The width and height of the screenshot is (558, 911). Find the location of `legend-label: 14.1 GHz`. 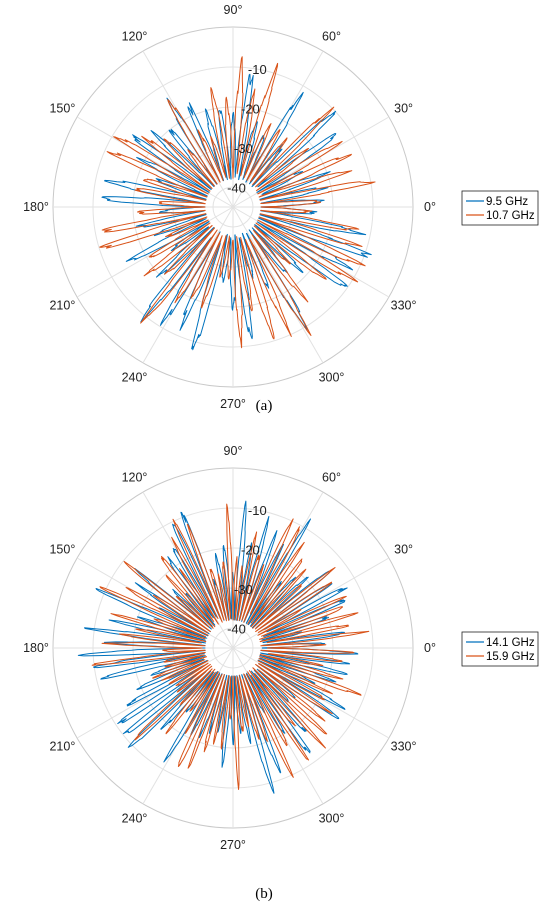

legend-label: 14.1 GHz is located at coordinates (510, 643).